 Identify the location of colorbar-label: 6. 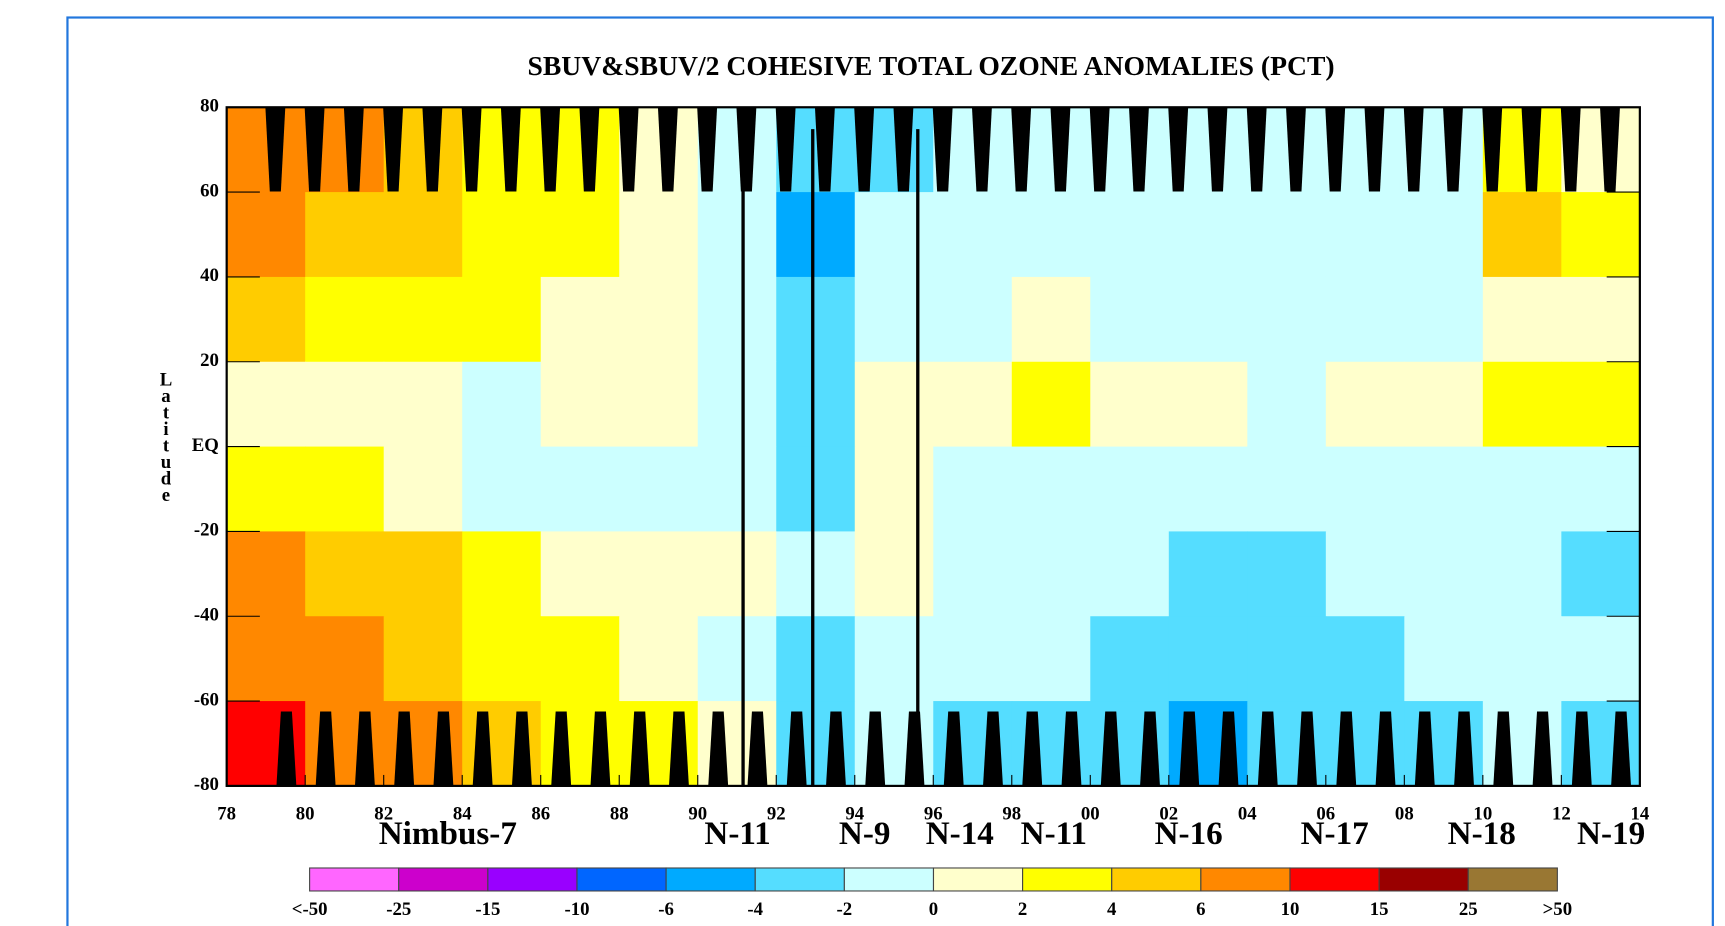
(1200, 909).